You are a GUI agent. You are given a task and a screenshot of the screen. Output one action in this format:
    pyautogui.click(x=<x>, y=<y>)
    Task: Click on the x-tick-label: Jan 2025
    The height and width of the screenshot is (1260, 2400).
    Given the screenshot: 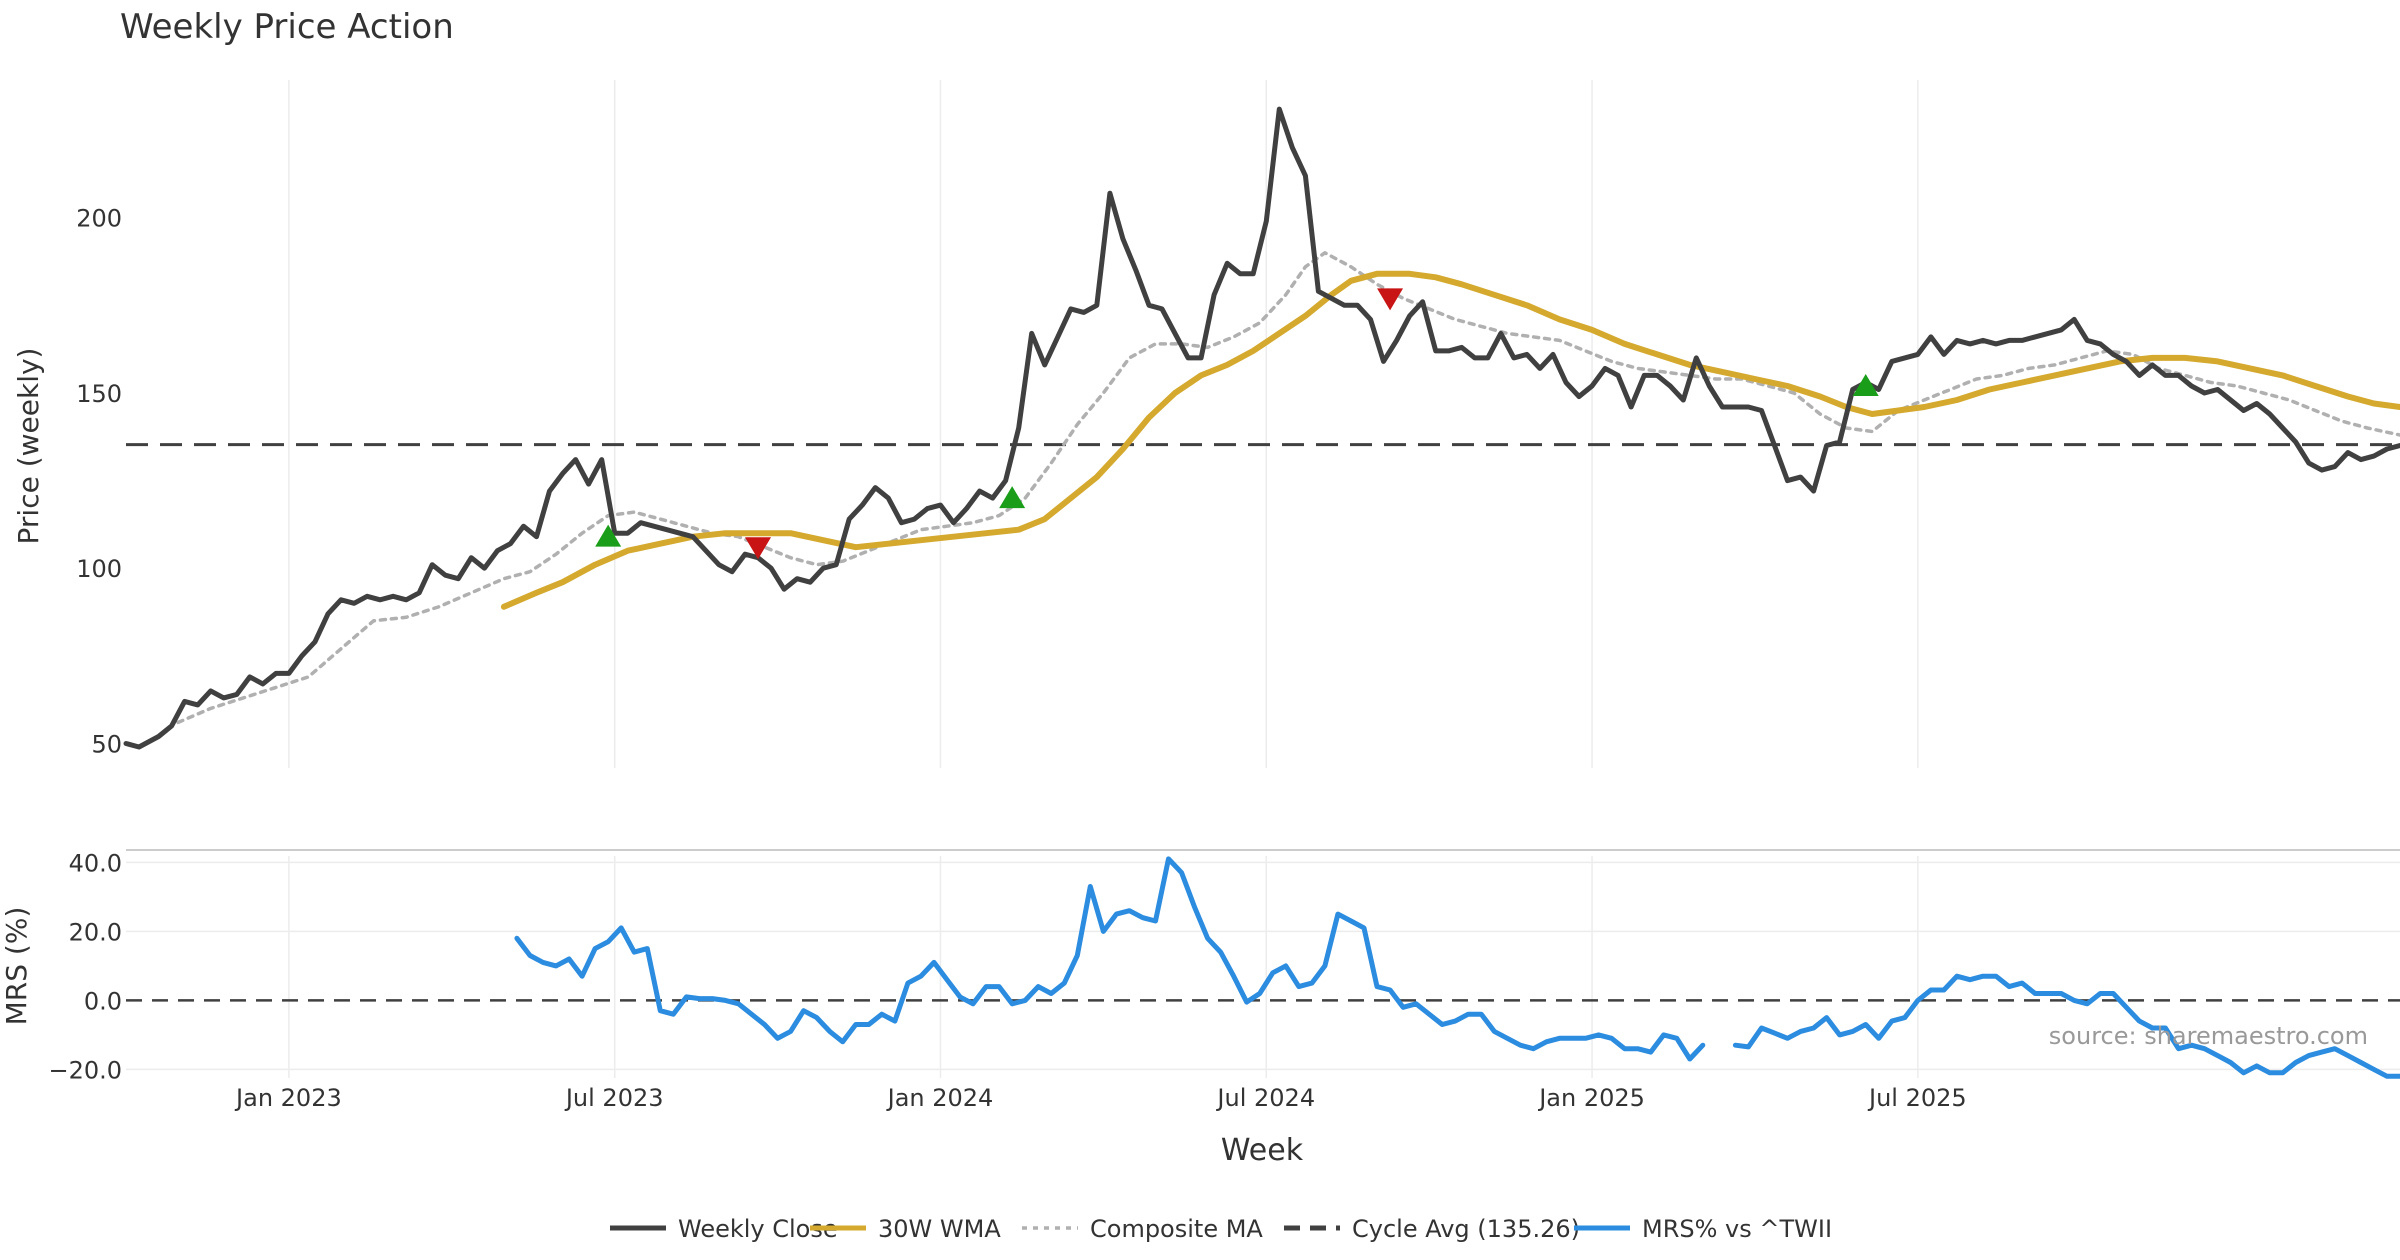 What is the action you would take?
    pyautogui.click(x=1591, y=1098)
    